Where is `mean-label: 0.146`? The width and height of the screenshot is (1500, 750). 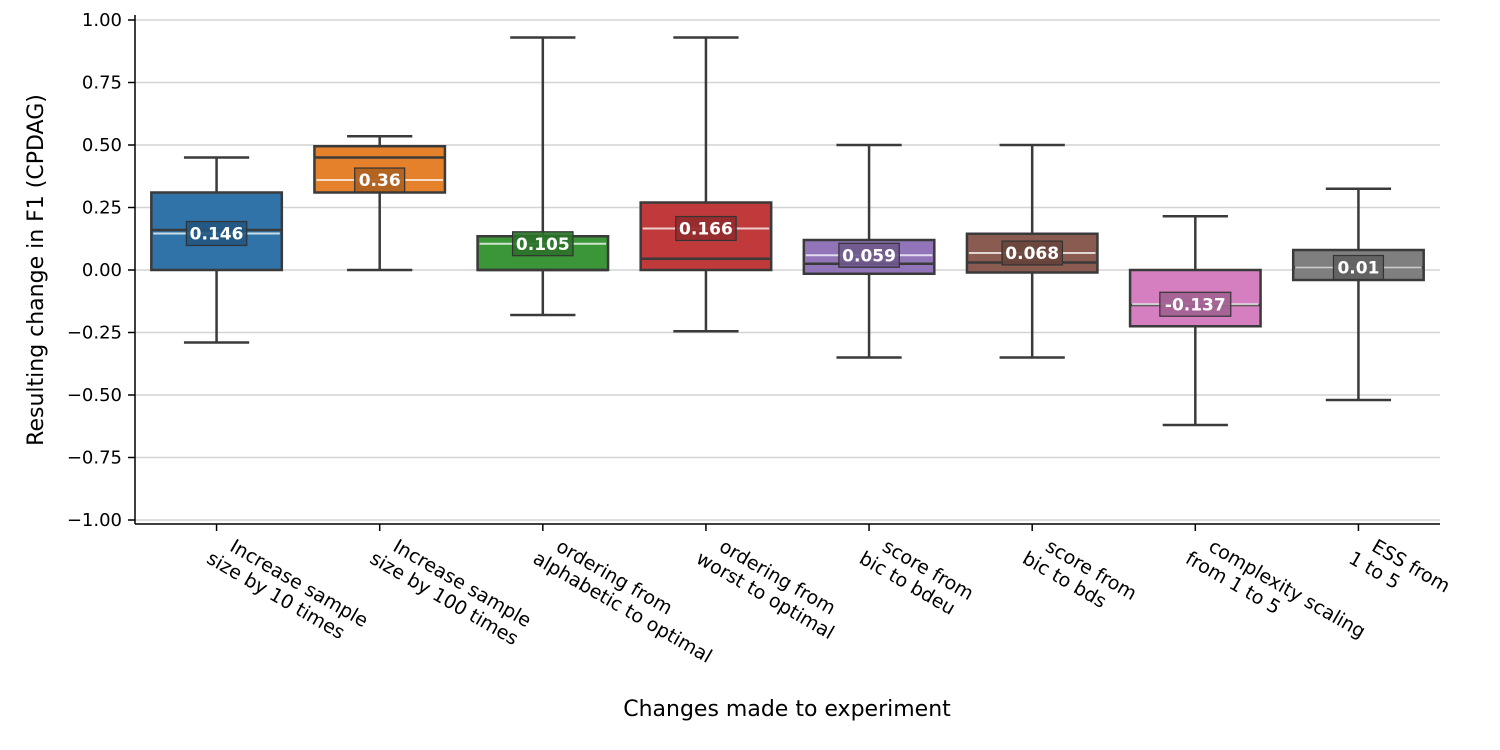 mean-label: 0.146 is located at coordinates (217, 235).